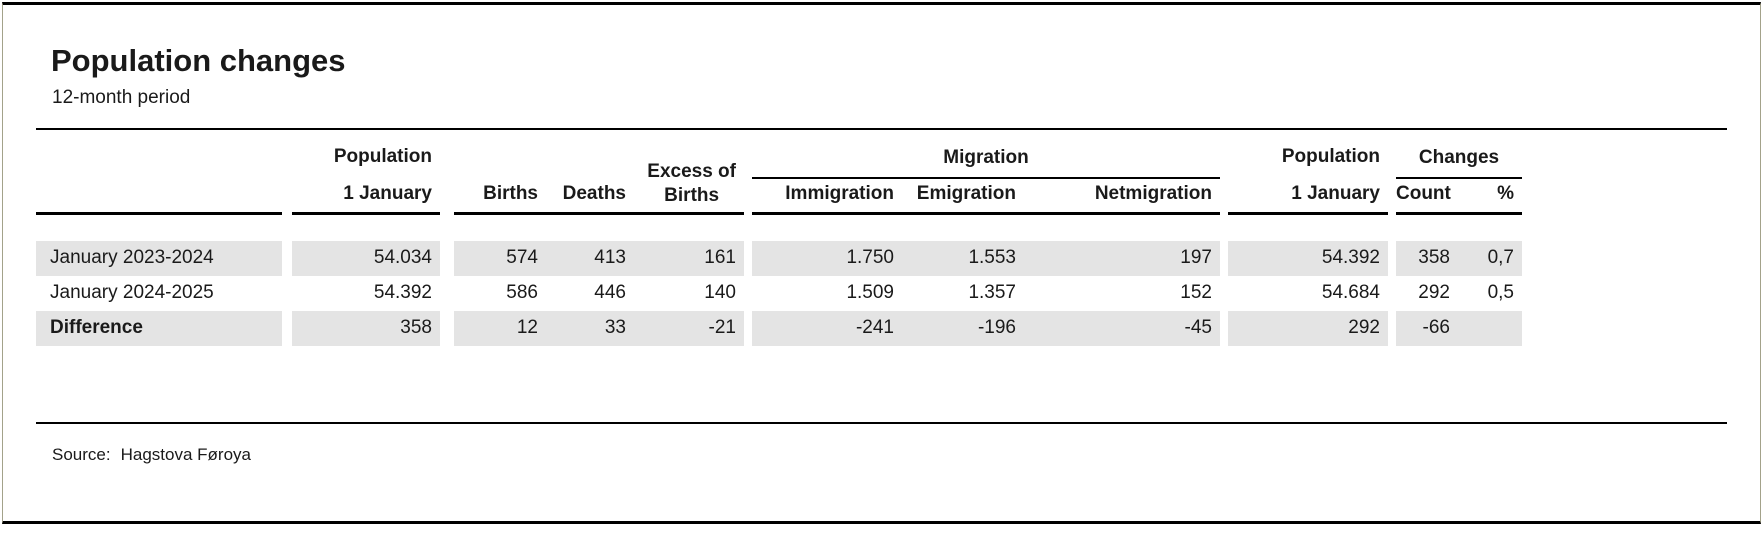 The width and height of the screenshot is (1763, 537). I want to click on header-emigration: Emigration, so click(963, 196).